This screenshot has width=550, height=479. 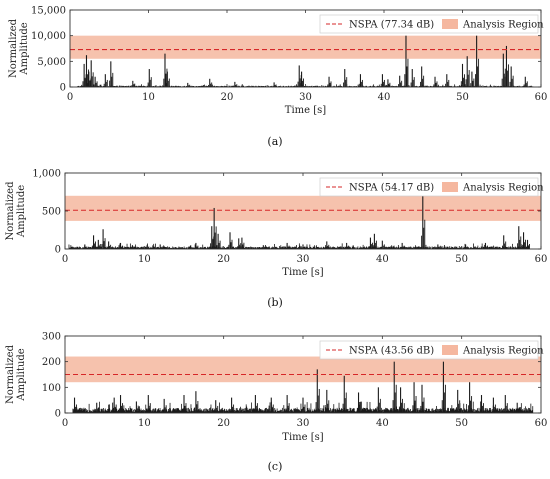 What do you see at coordinates (275, 302) in the screenshot?
I see `panel-caption: (b)` at bounding box center [275, 302].